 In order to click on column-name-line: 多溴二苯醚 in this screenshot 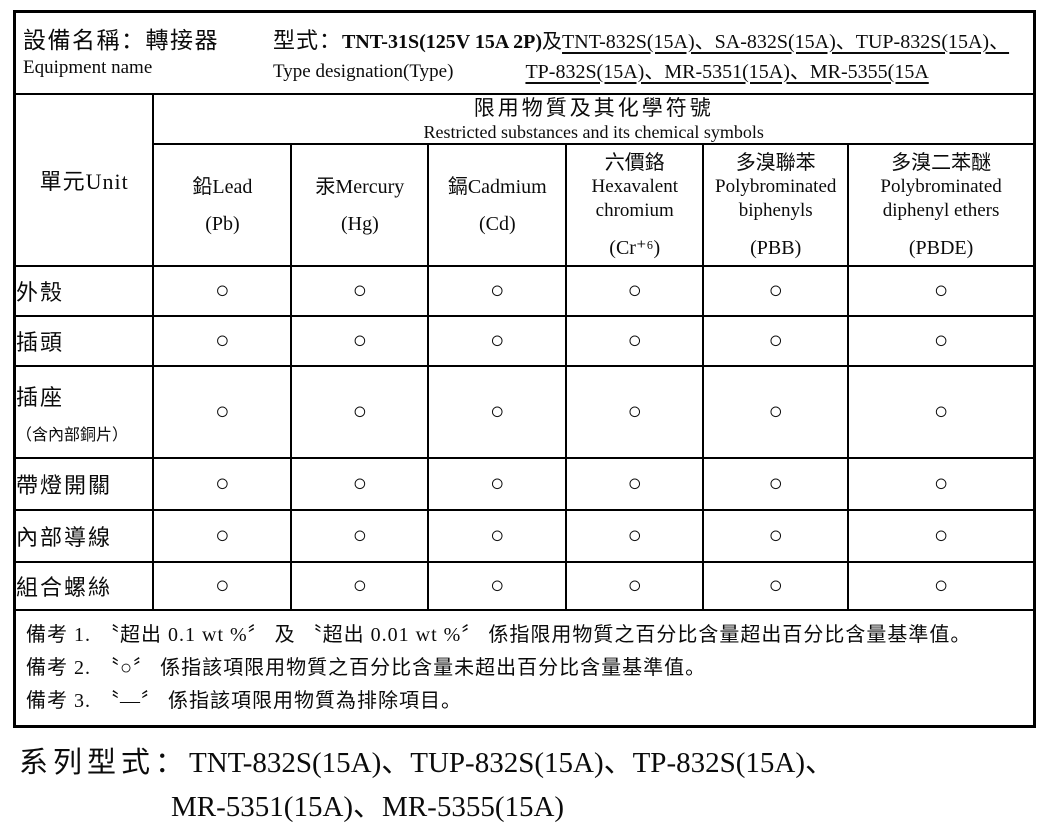, I will do `click(941, 162)`.